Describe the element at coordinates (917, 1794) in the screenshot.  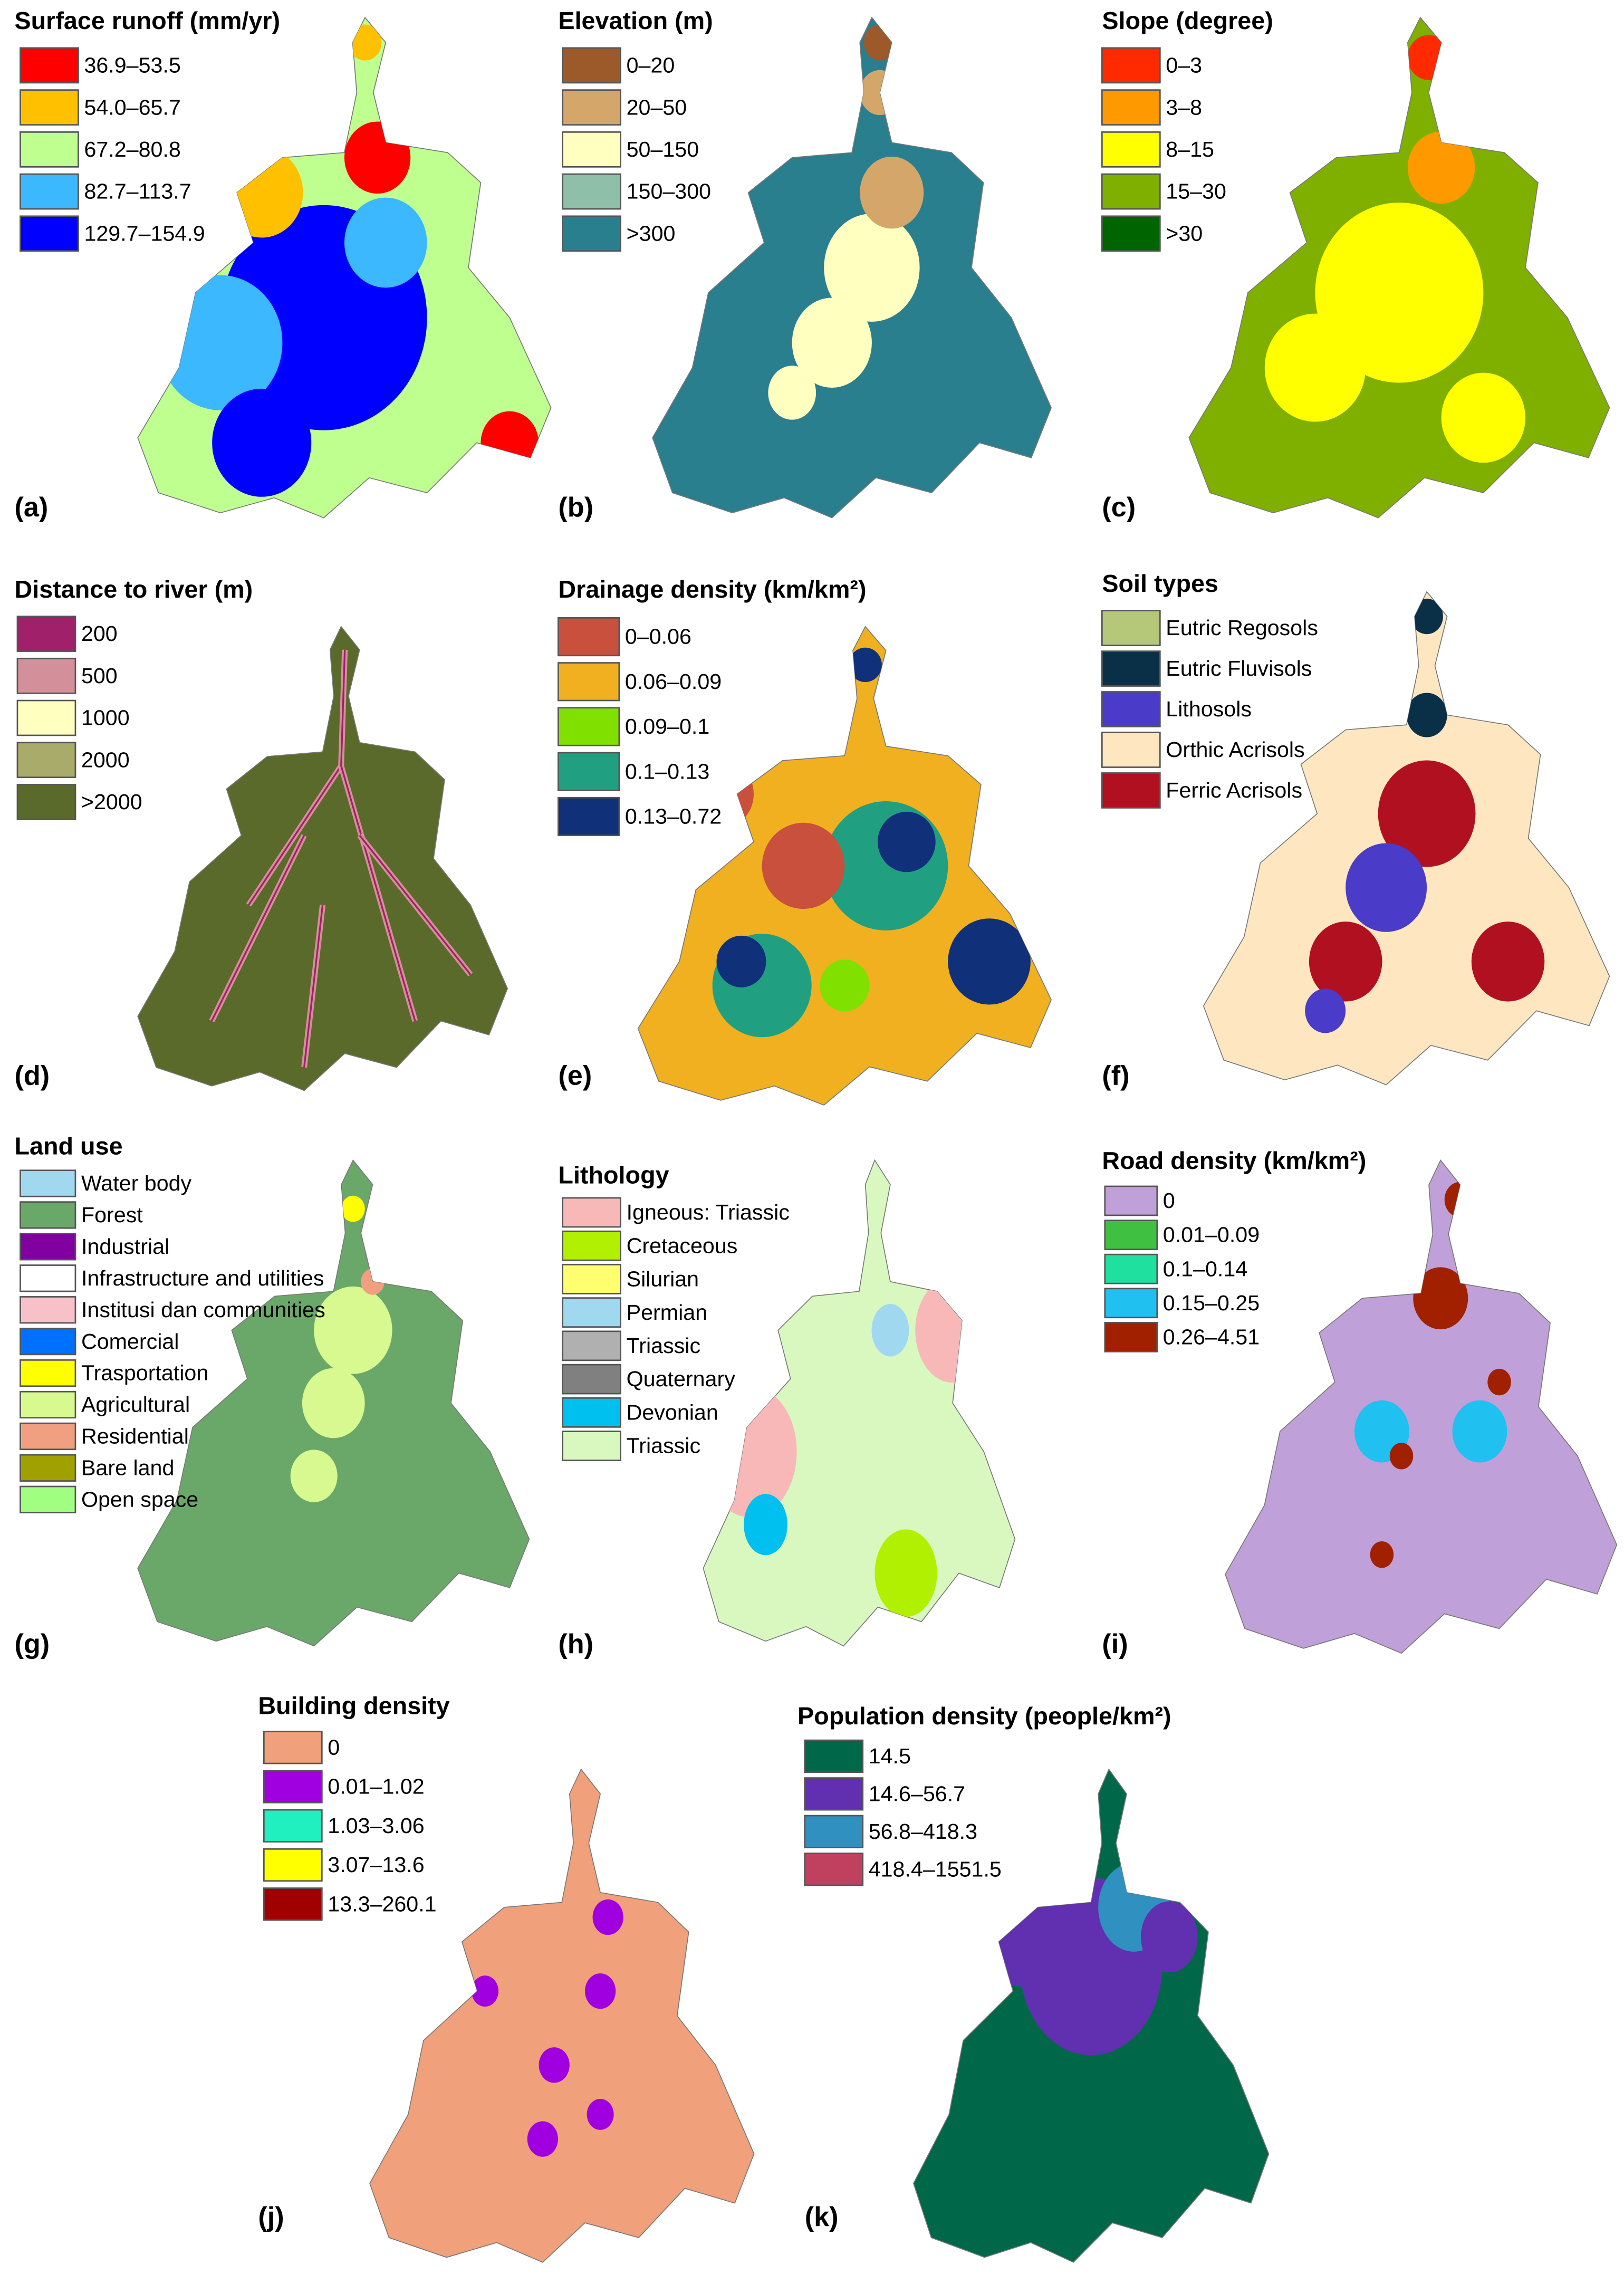
I see `legend-label: 14.6–56.7` at that location.